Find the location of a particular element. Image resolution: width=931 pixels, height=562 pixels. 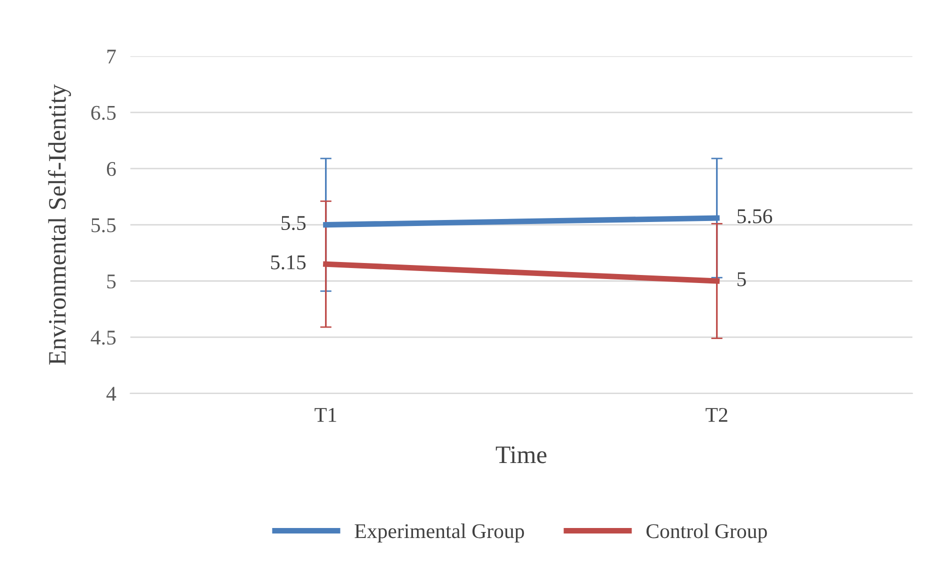

y-tick-label: 6 is located at coordinates (111, 169).